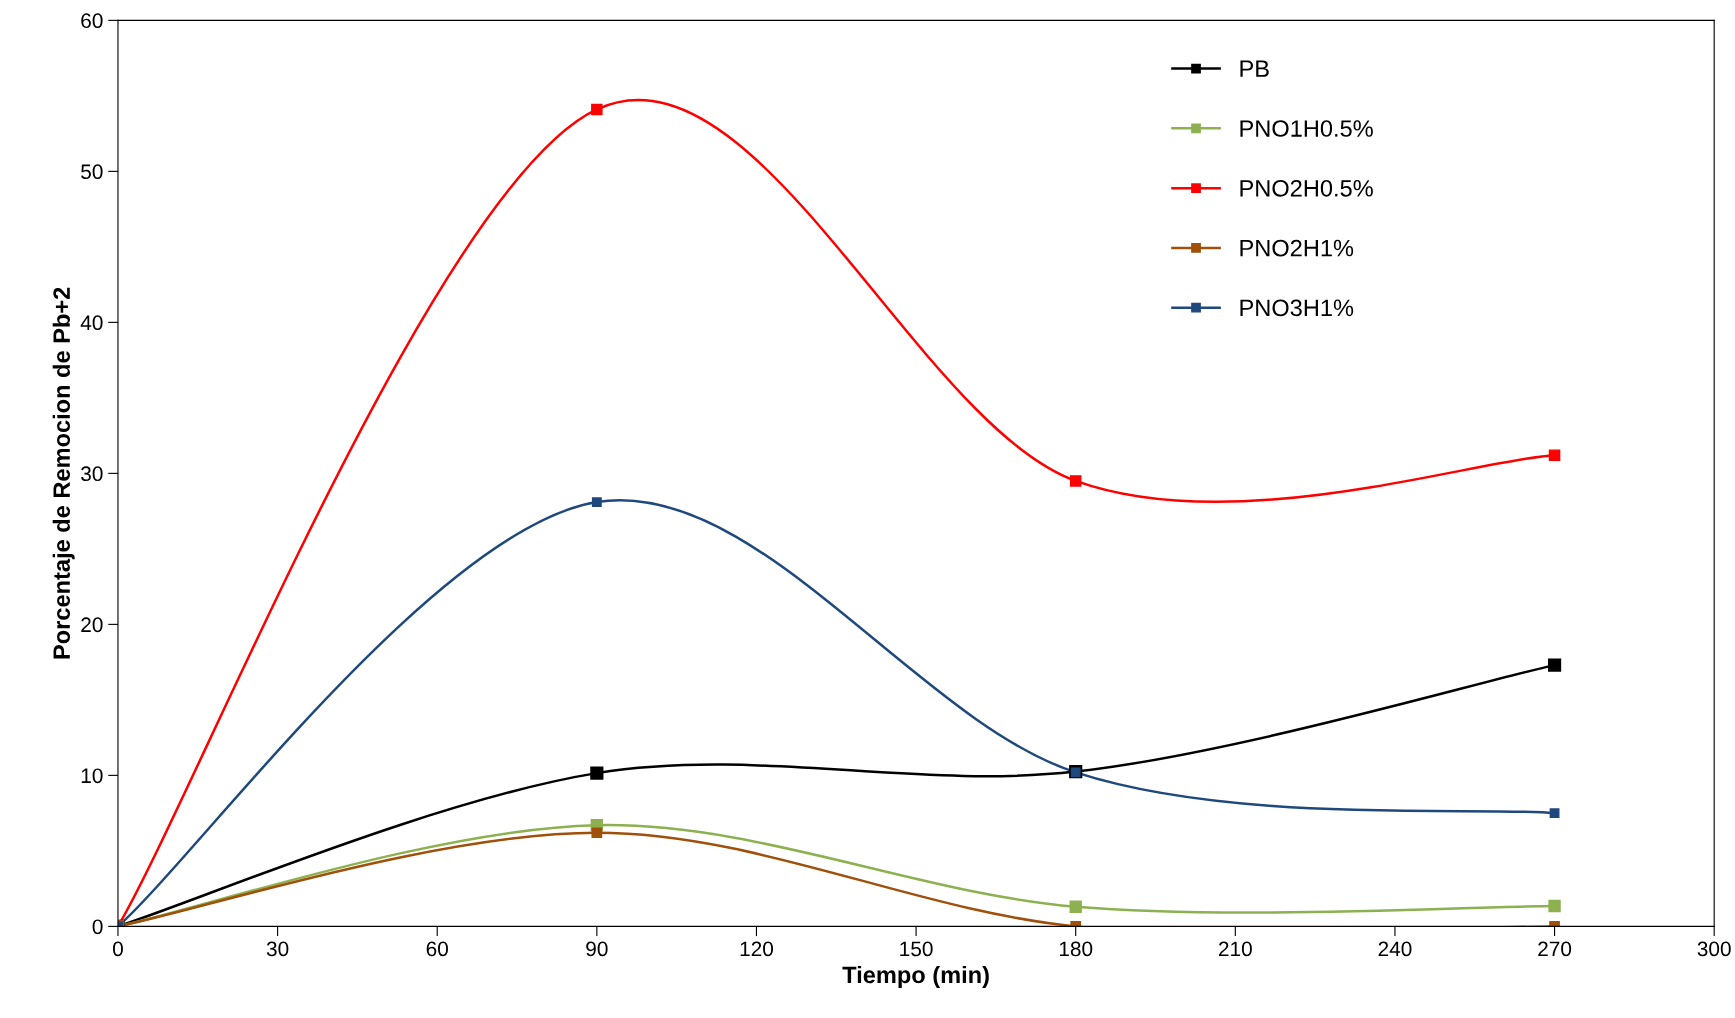 This screenshot has height=1018, width=1735. Describe the element at coordinates (277, 949) in the screenshot. I see `x-tick-label: 30` at that location.